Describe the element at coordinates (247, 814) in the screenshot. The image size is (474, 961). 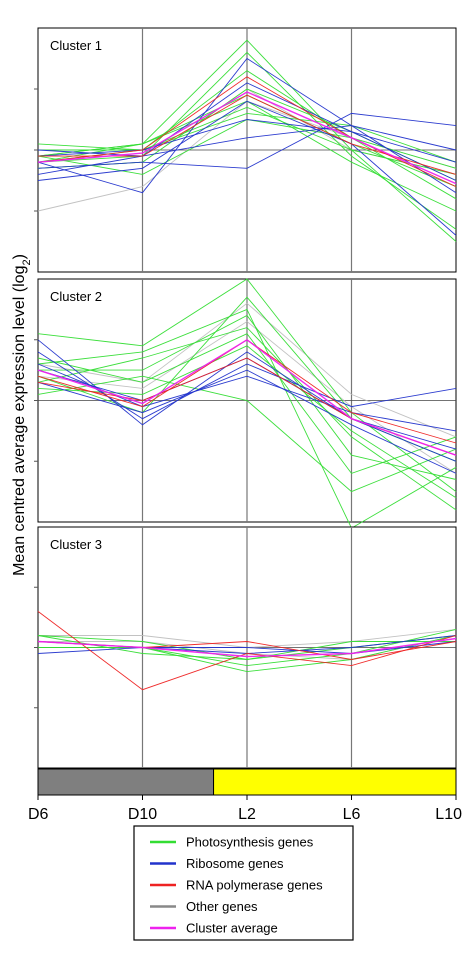
I see `x-tick-label: L2` at that location.